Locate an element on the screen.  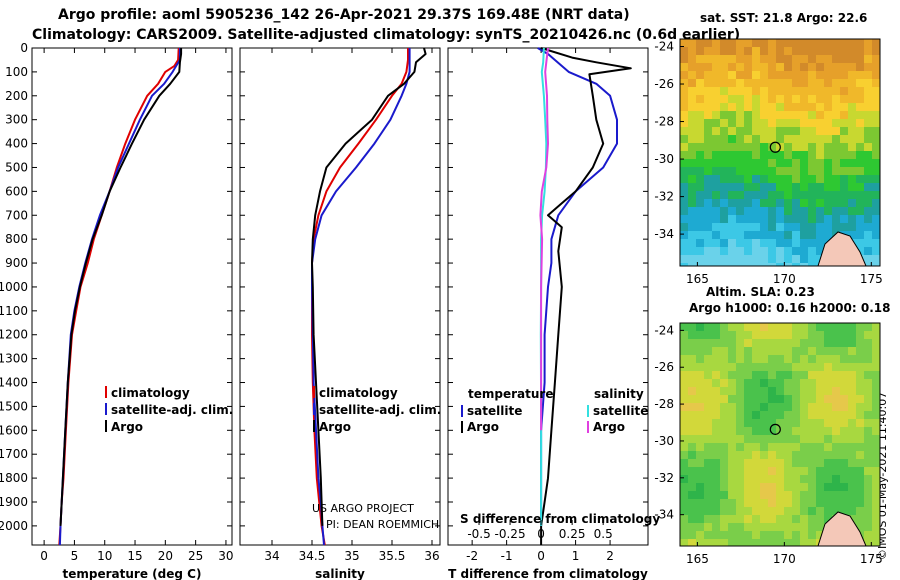
series-temperature-argo is located at coordinates (586, 296).